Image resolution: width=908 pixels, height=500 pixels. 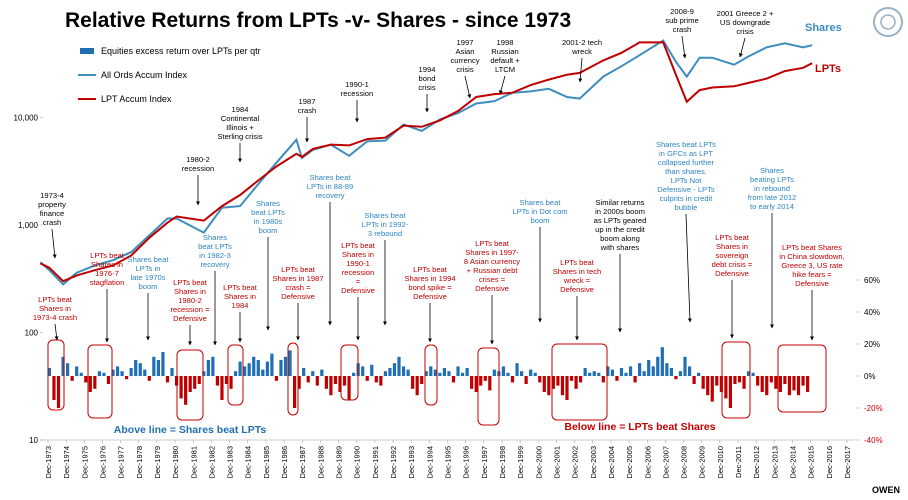 I want to click on x-tick-label: Dec-1973, so click(x=48, y=462).